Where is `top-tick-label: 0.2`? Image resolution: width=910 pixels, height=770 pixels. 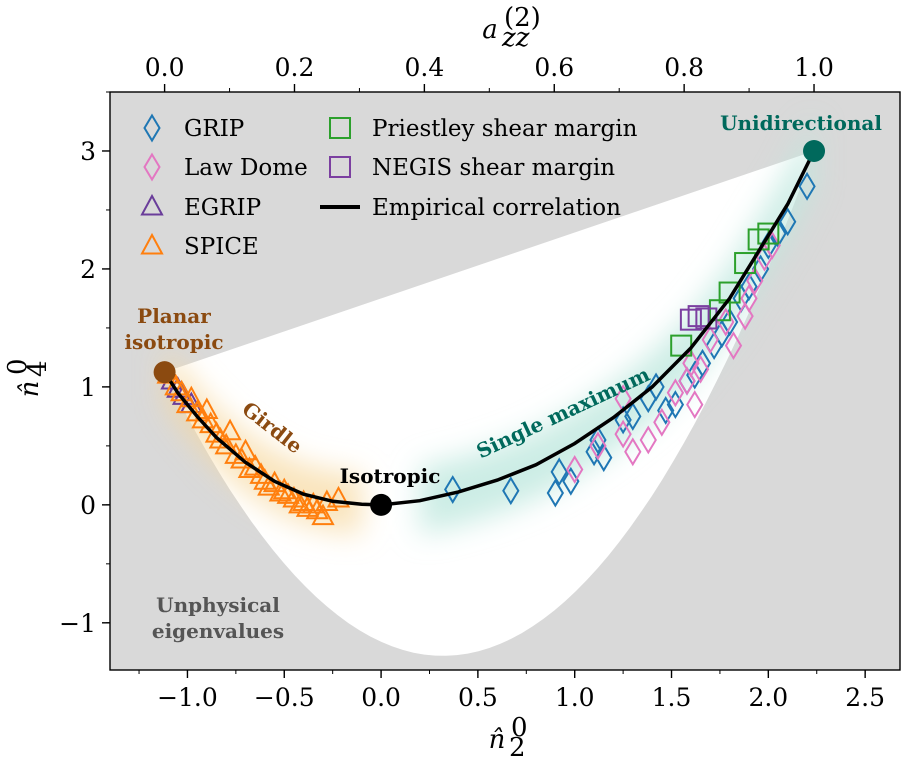 top-tick-label: 0.2 is located at coordinates (295, 67).